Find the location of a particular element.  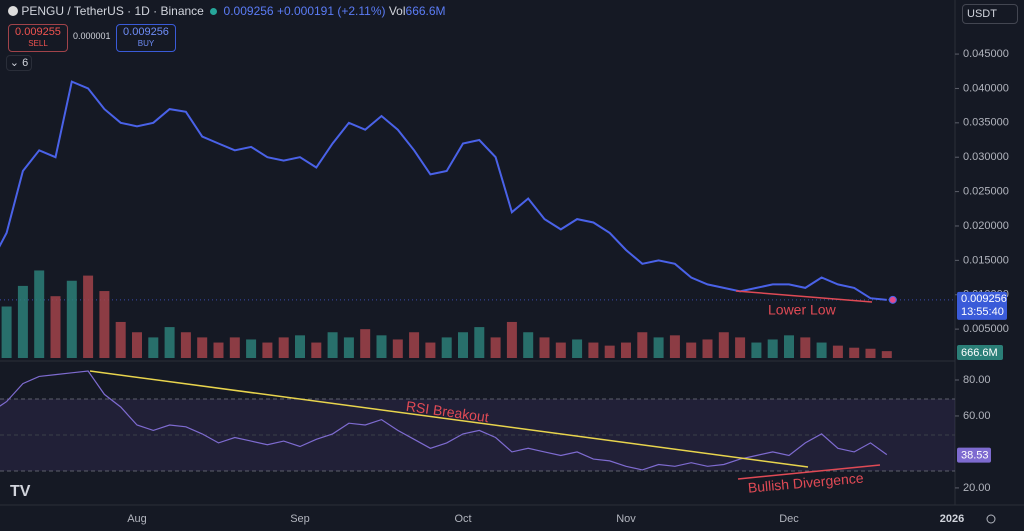

volume-label: Vol is located at coordinates (397, 11).